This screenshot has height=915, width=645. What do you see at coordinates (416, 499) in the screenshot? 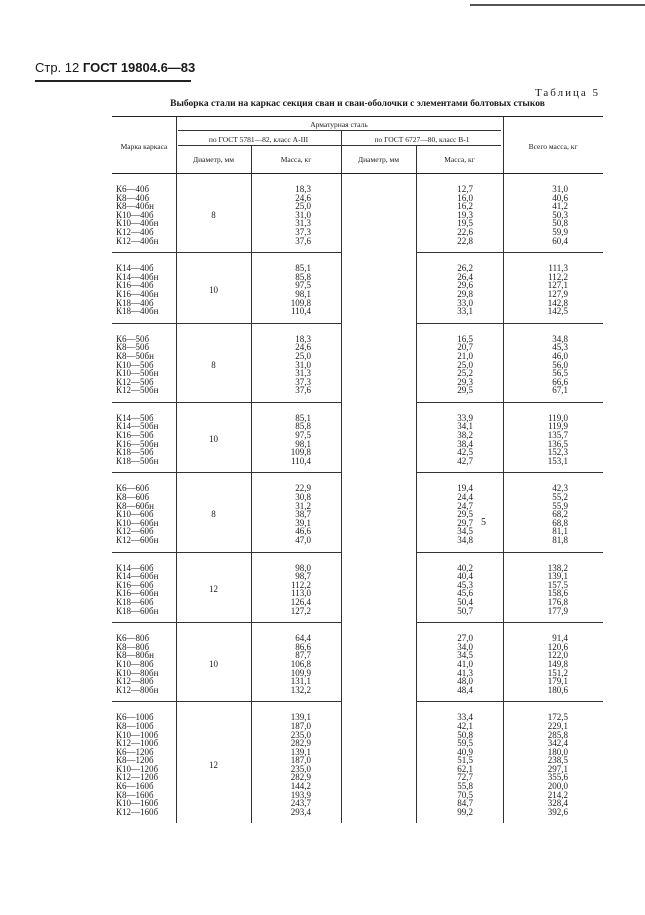
I see `column-divider` at bounding box center [416, 499].